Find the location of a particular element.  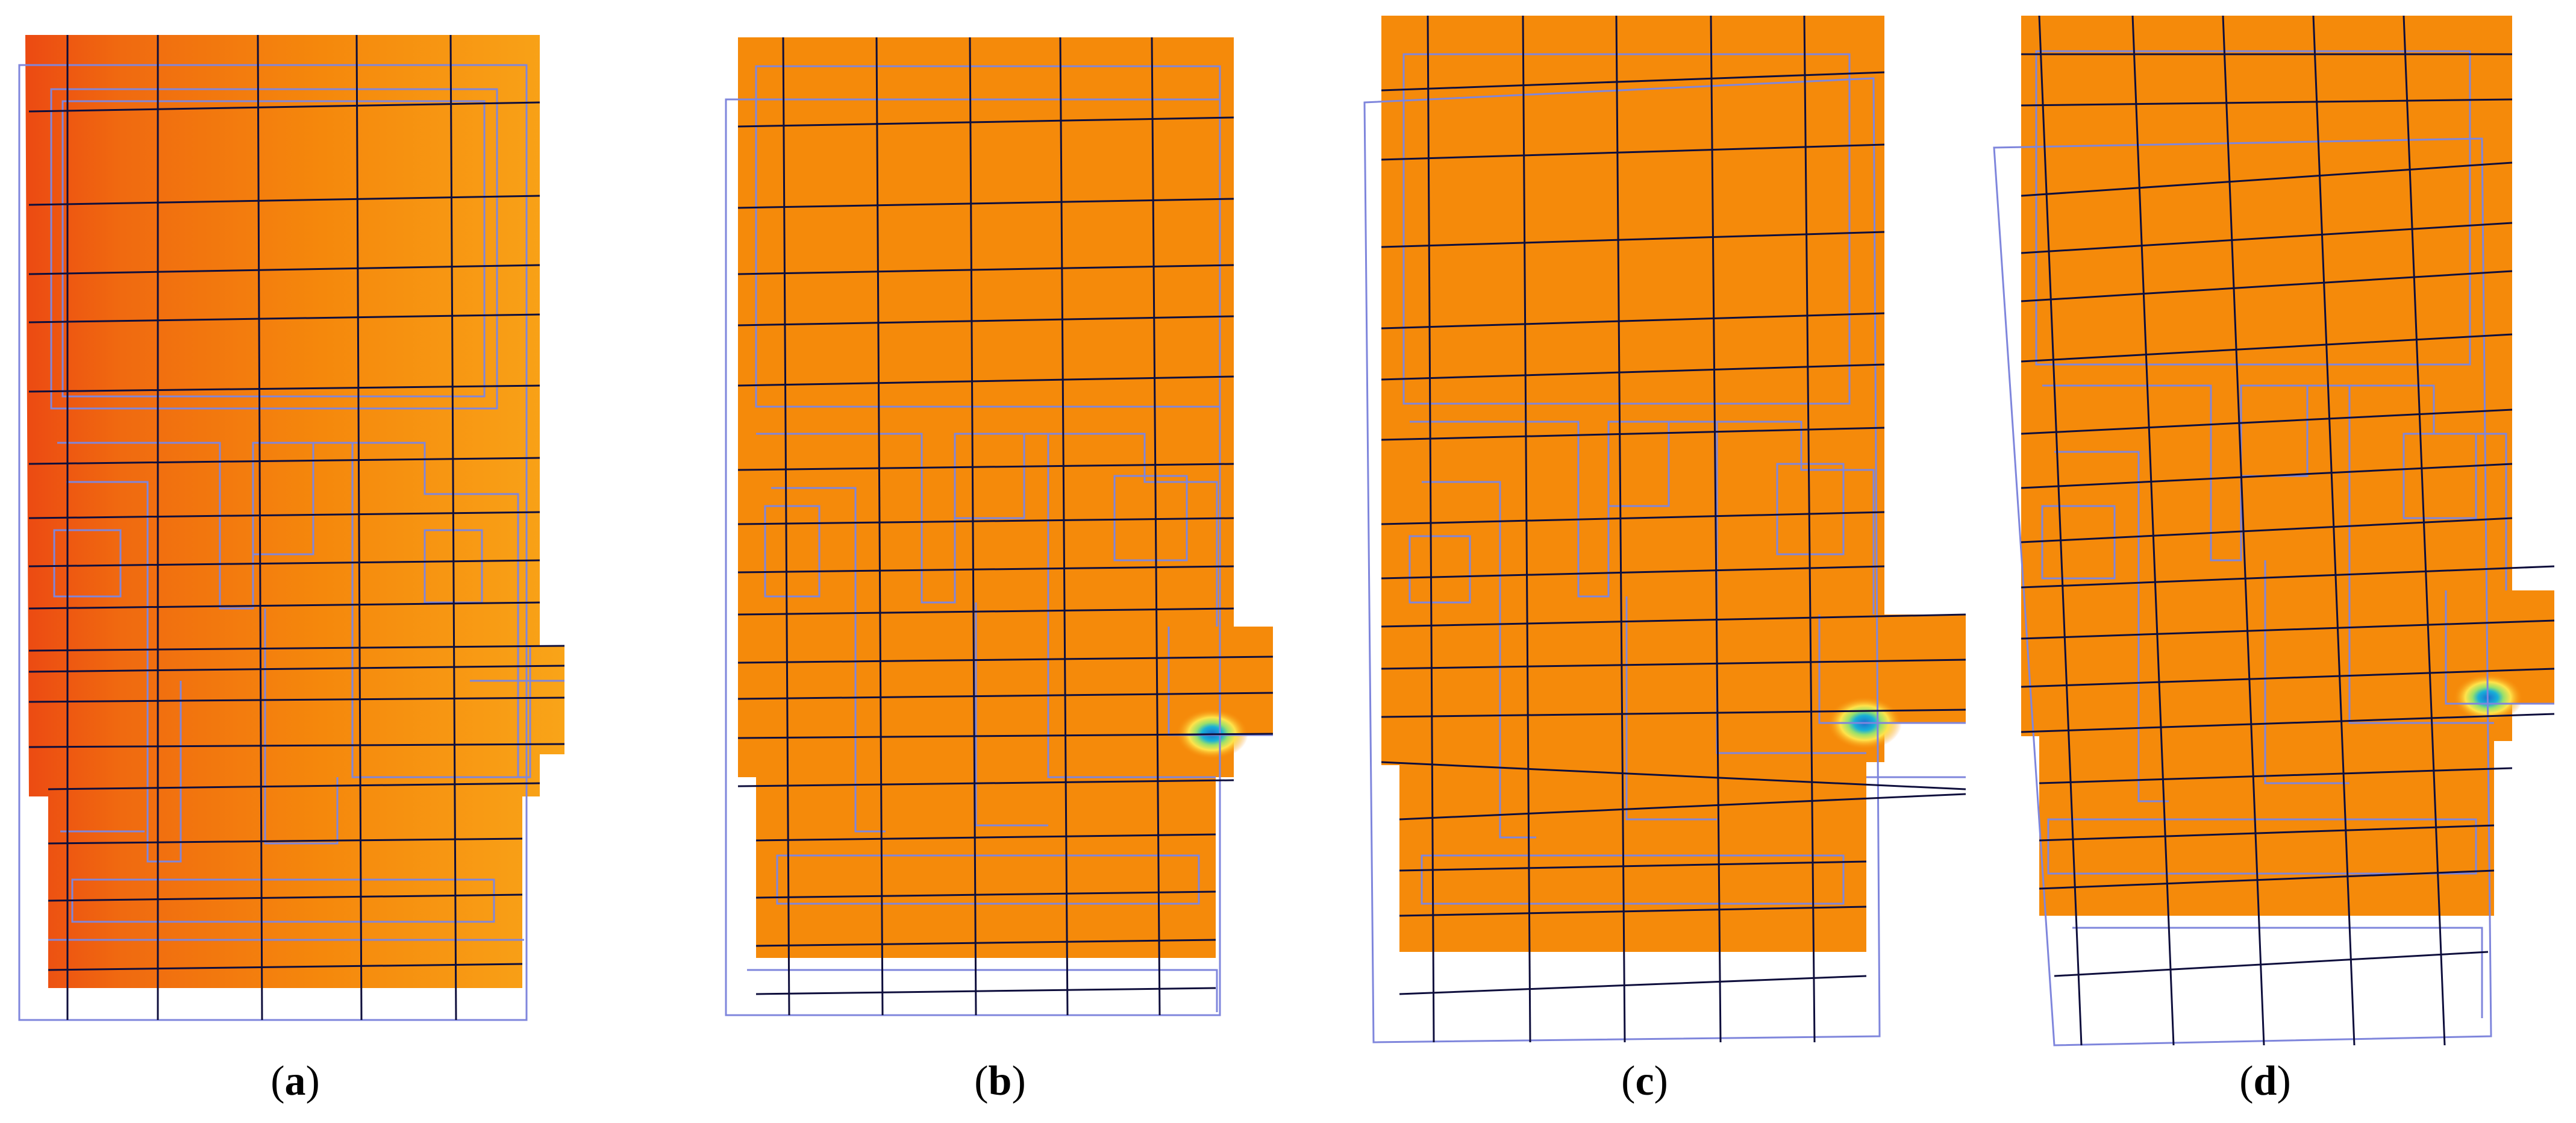

caption-d: (d) is located at coordinates (2265, 1081).